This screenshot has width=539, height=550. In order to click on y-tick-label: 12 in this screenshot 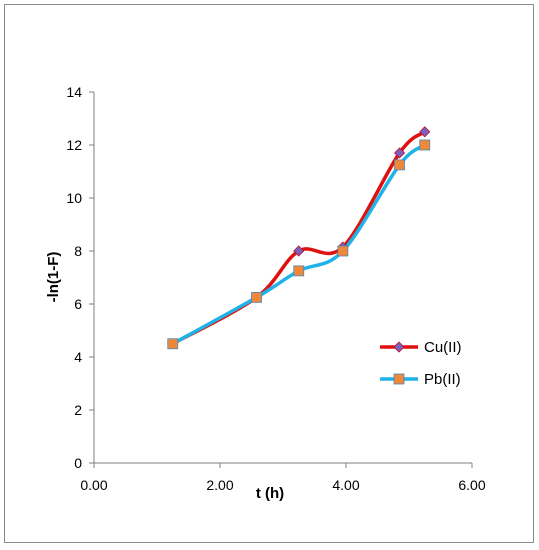, I will do `click(74, 145)`.